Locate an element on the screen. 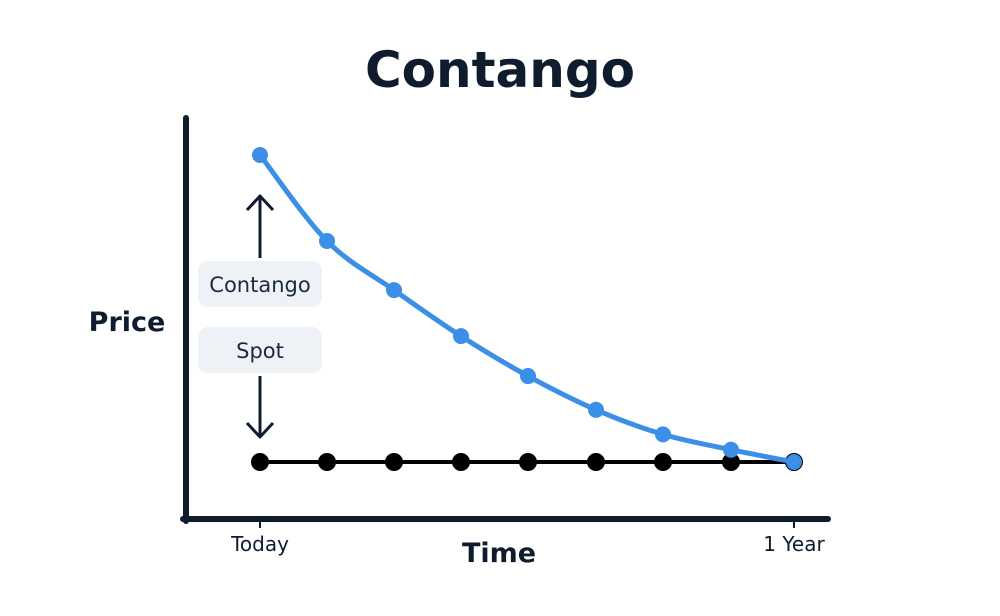 This screenshot has height=616, width=1000. x-tick-label-today: Today is located at coordinates (259, 544).